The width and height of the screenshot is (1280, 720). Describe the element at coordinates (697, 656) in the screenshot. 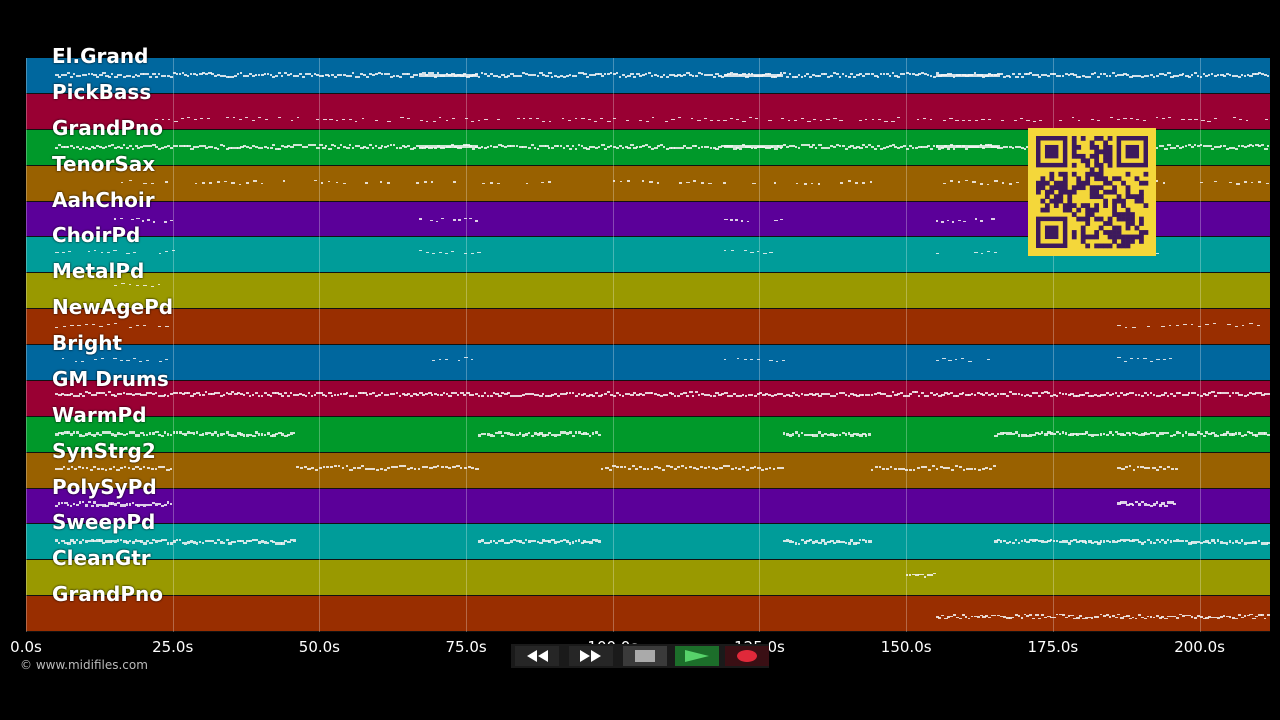

I see `play-button` at that location.